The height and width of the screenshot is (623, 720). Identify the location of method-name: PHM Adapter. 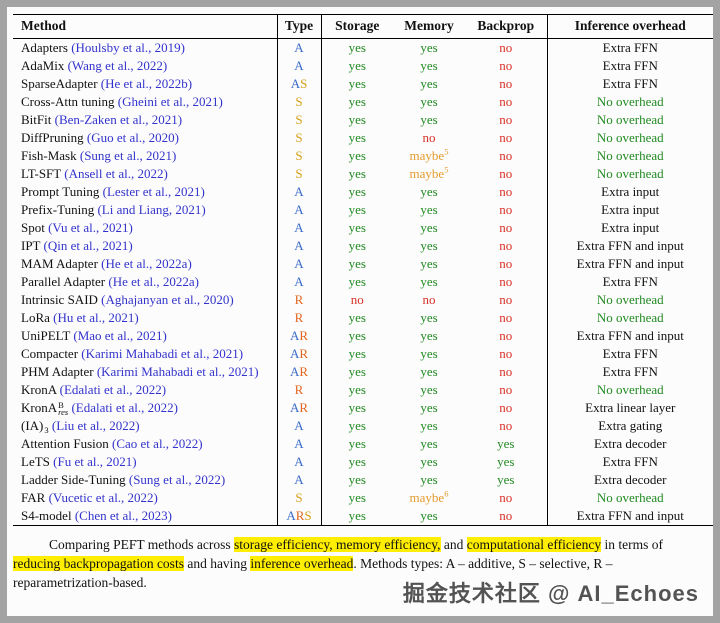
(57, 371).